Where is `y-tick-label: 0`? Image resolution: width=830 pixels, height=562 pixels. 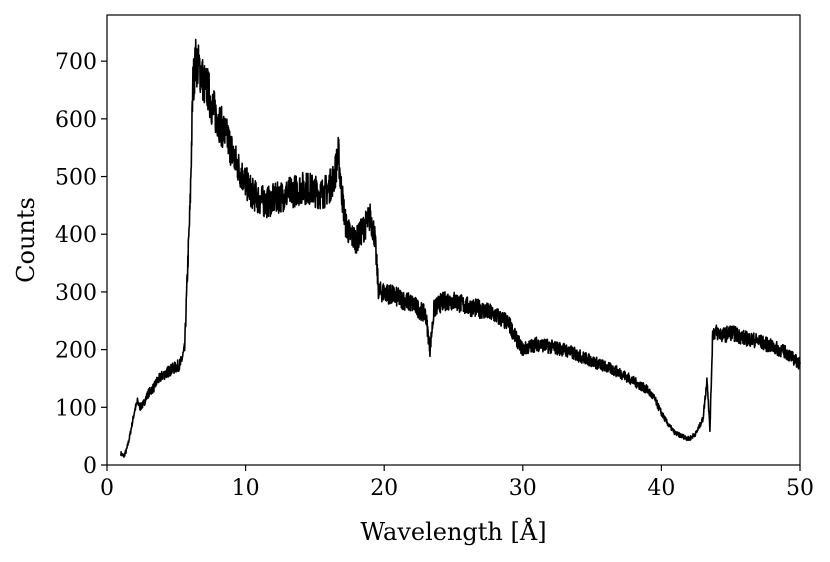
y-tick-label: 0 is located at coordinates (90, 466).